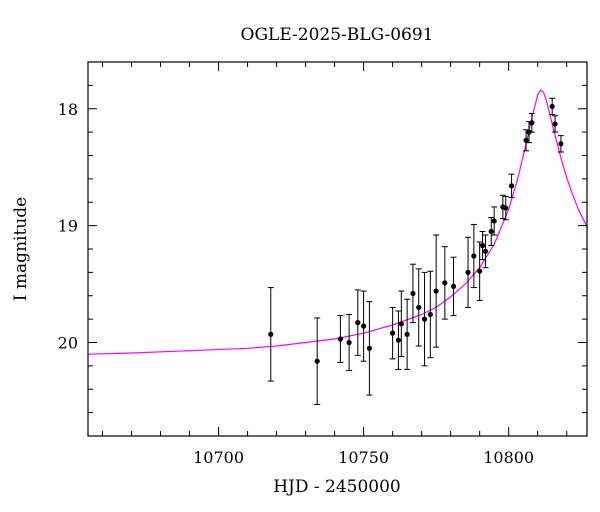 The width and height of the screenshot is (600, 512). I want to click on y-tick-label: 19, so click(68, 226).